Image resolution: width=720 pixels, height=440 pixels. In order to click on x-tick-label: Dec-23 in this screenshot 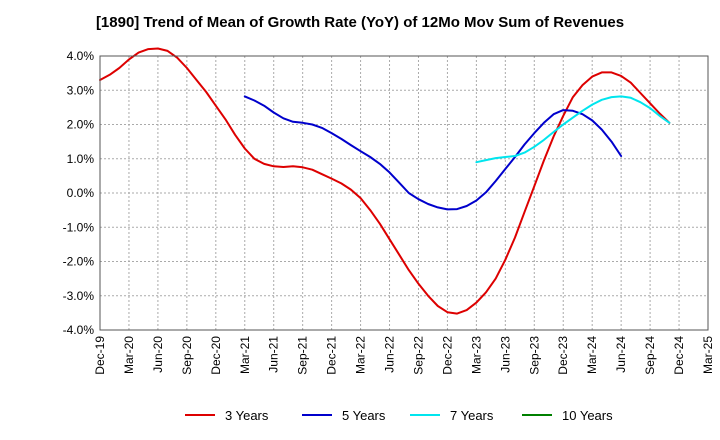, I will do `click(563, 355)`.